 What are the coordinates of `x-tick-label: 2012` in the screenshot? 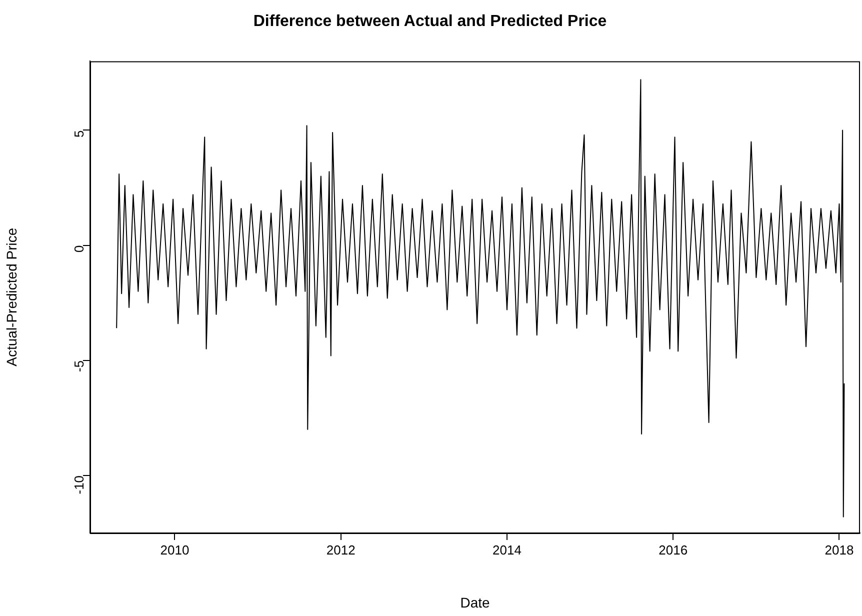 It's located at (341, 550).